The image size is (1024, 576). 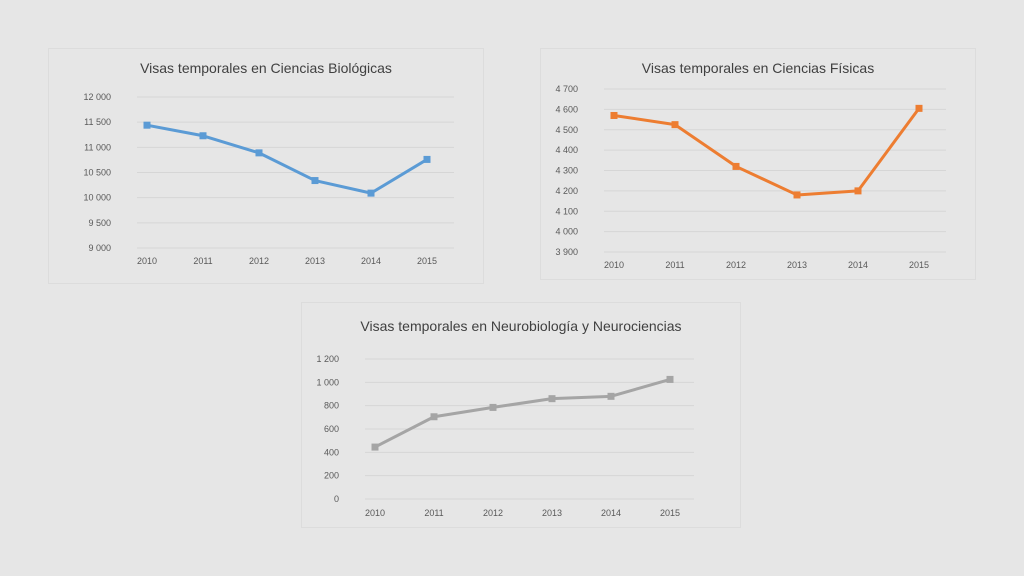 What do you see at coordinates (99, 223) in the screenshot?
I see `y-tick-label: 9 500` at bounding box center [99, 223].